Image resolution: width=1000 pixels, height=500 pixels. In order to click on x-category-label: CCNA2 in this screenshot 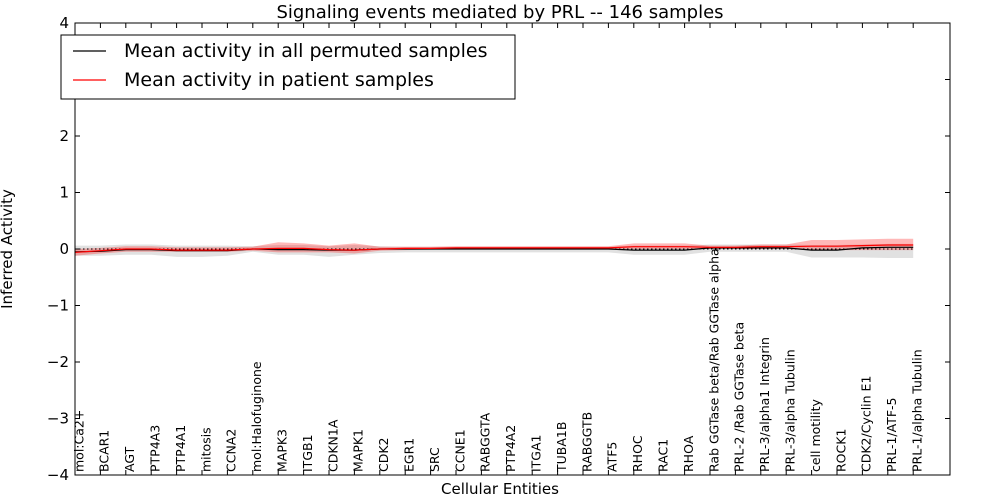, I will do `click(231, 450)`.